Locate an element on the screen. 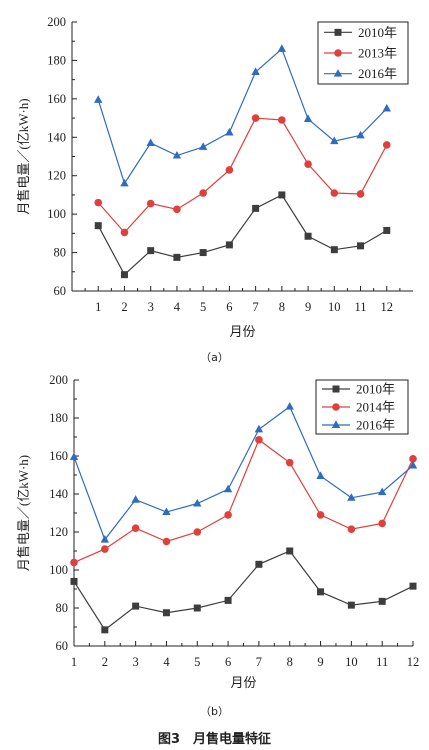 This screenshot has width=429, height=750. b-x-tick-label: 1 is located at coordinates (74, 662).